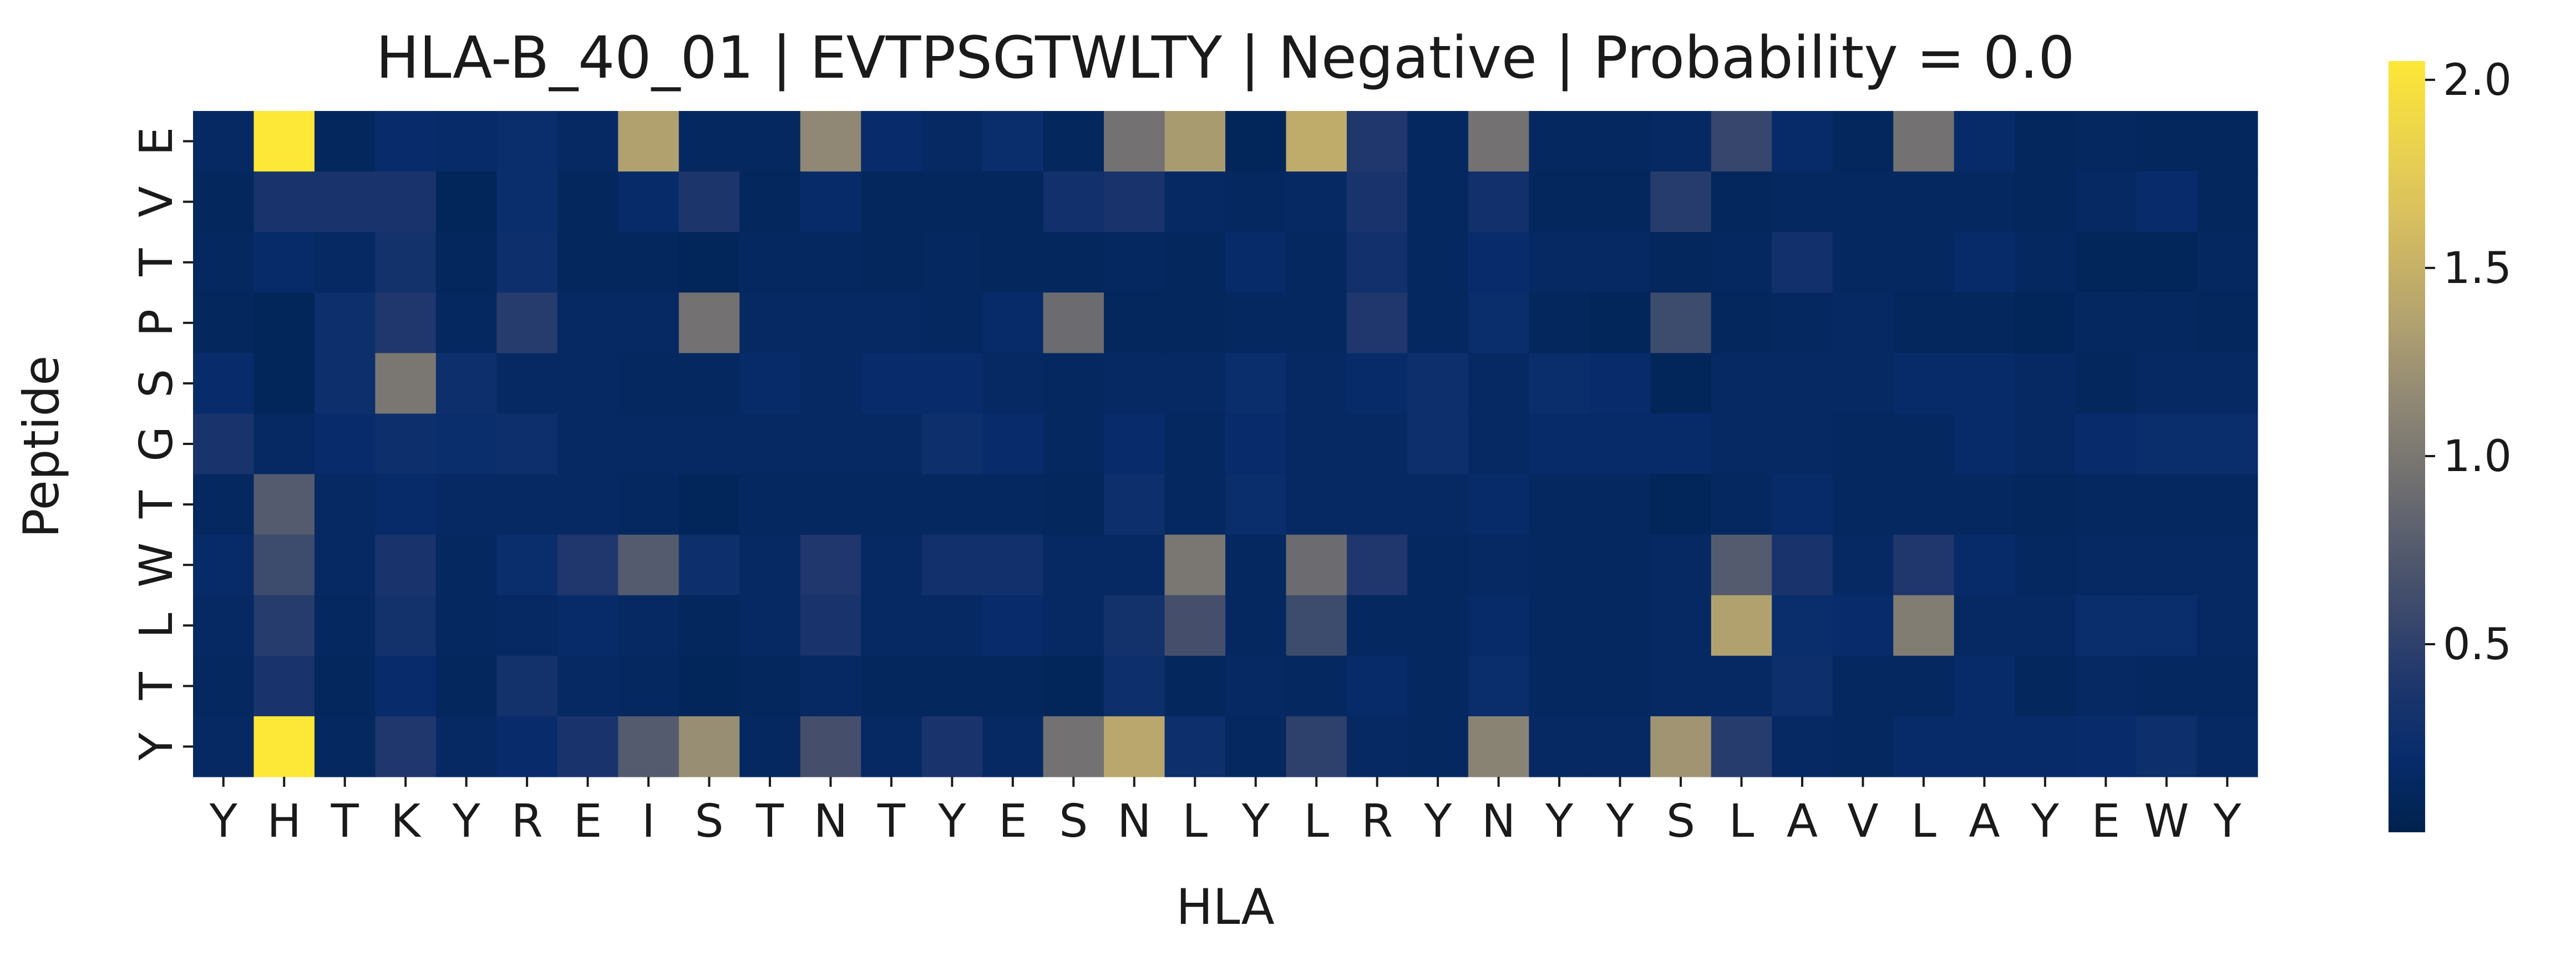 The image size is (2576, 971). Describe the element at coordinates (284, 821) in the screenshot. I see `x-tick-label: H` at that location.